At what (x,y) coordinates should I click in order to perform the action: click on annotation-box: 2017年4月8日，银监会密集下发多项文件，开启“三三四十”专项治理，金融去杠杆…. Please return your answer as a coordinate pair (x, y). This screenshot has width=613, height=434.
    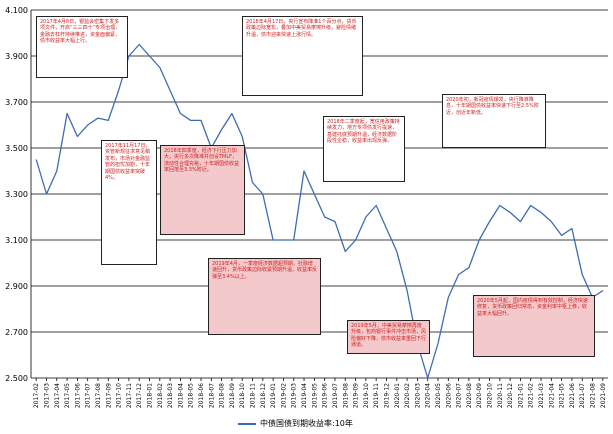
    Looking at the image, I should click on (82, 47).